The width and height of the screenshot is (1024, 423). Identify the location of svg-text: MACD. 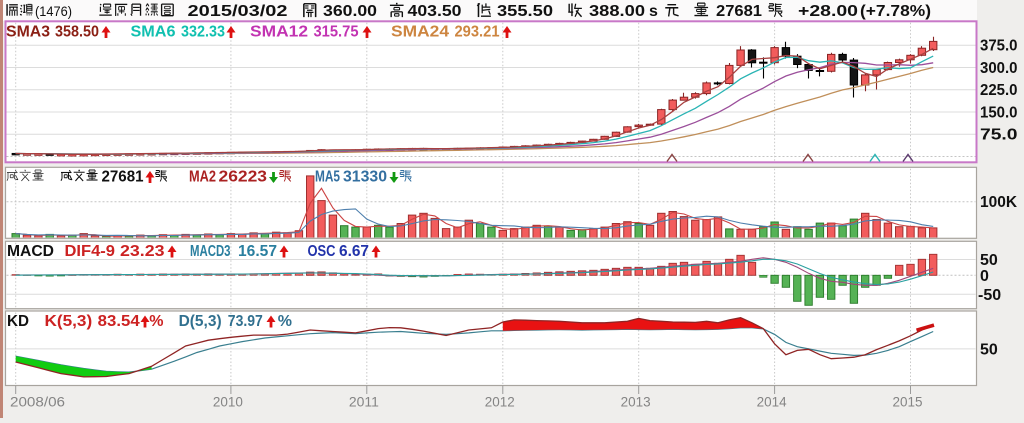
(30, 251).